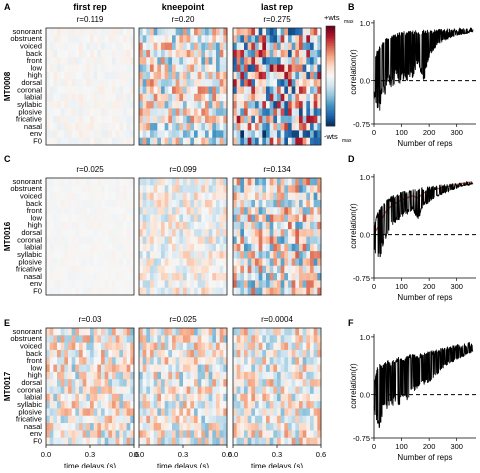 The image size is (480, 473). Describe the element at coordinates (7, 159) in the screenshot. I see `panel-letter: C` at that location.